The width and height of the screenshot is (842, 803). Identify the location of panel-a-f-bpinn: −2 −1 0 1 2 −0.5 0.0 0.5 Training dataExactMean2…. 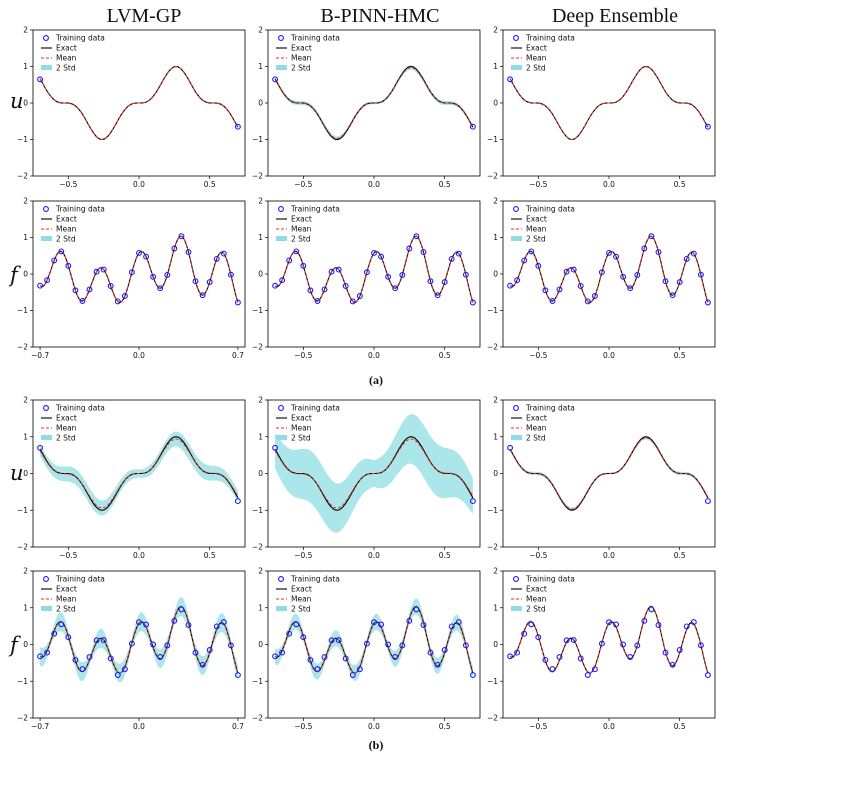
(366, 278).